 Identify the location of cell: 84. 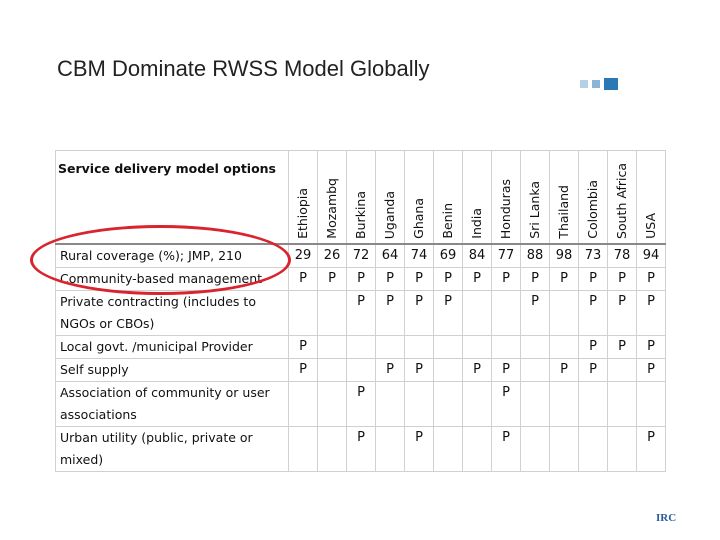
(477, 255).